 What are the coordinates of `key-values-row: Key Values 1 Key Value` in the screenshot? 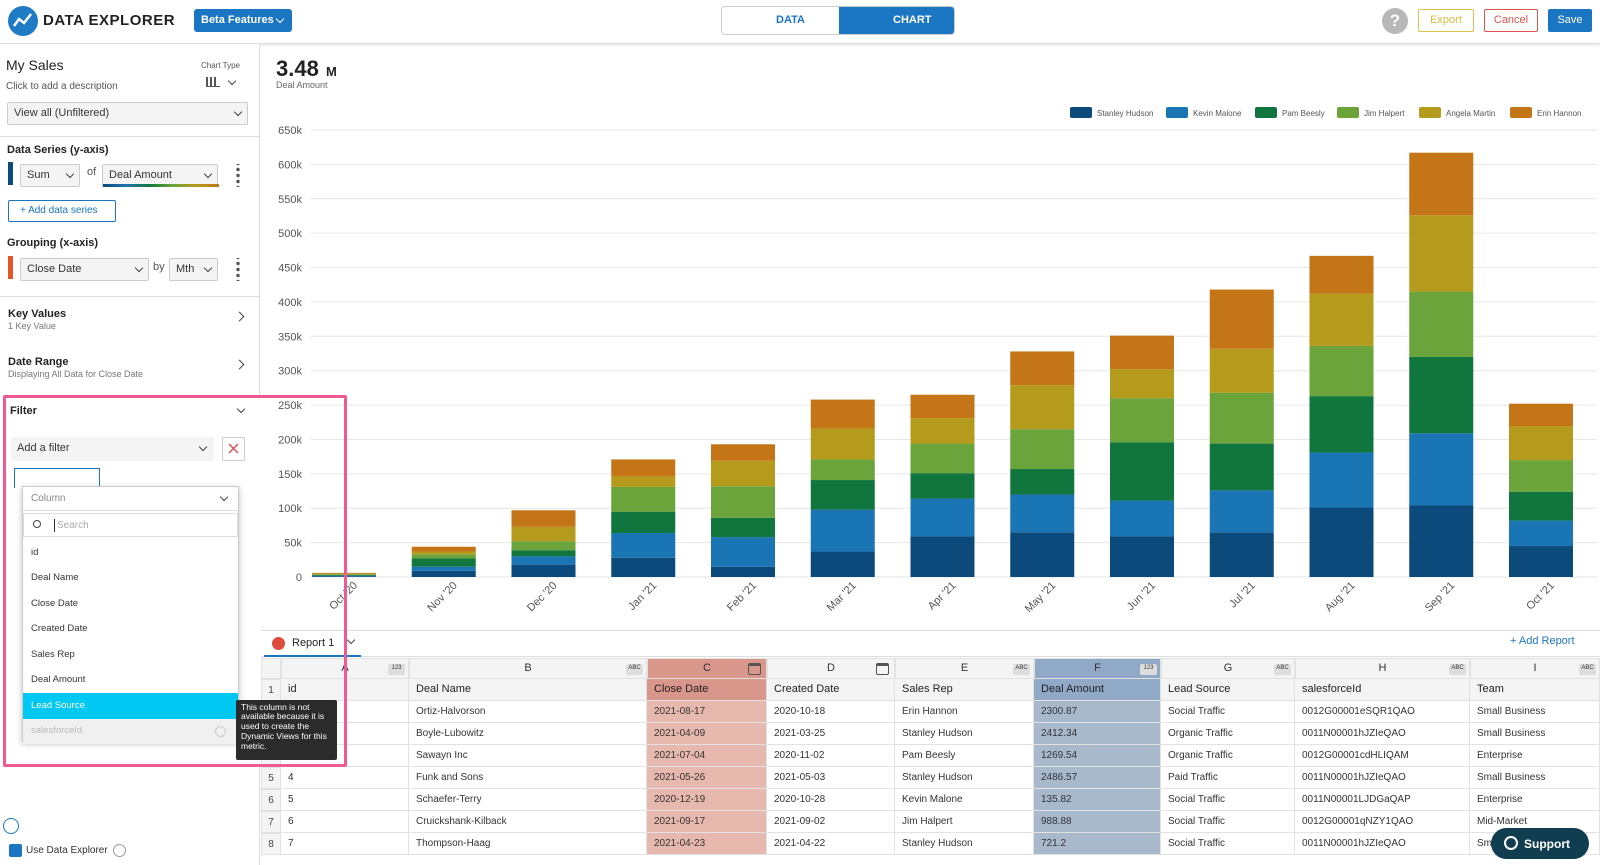 It's located at (130, 320).